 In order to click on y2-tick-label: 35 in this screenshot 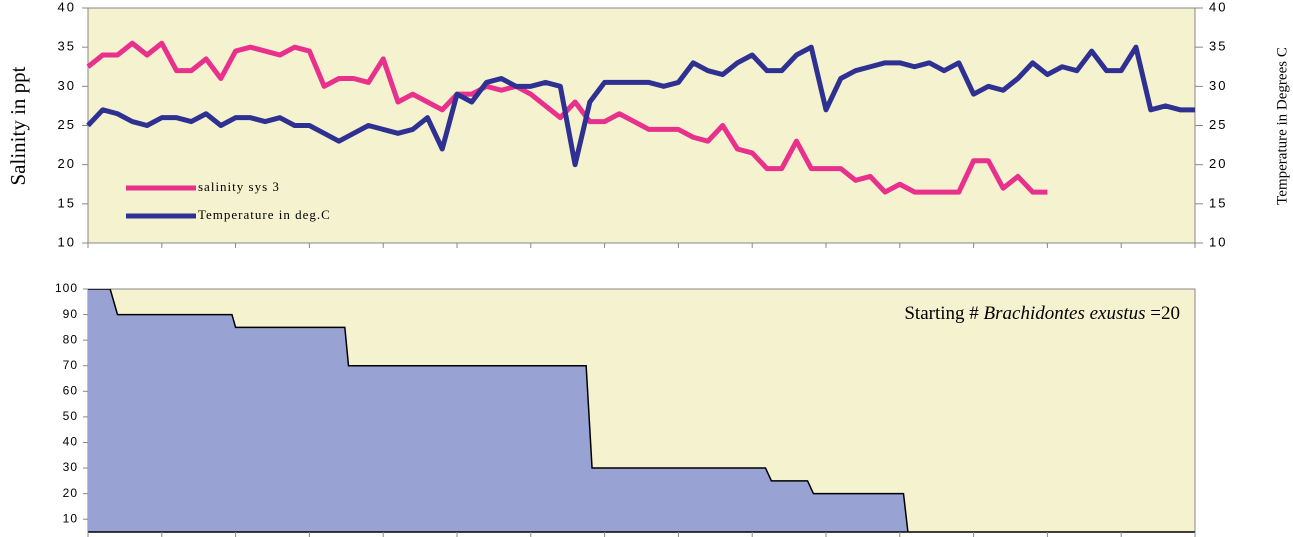, I will do `click(1218, 46)`.